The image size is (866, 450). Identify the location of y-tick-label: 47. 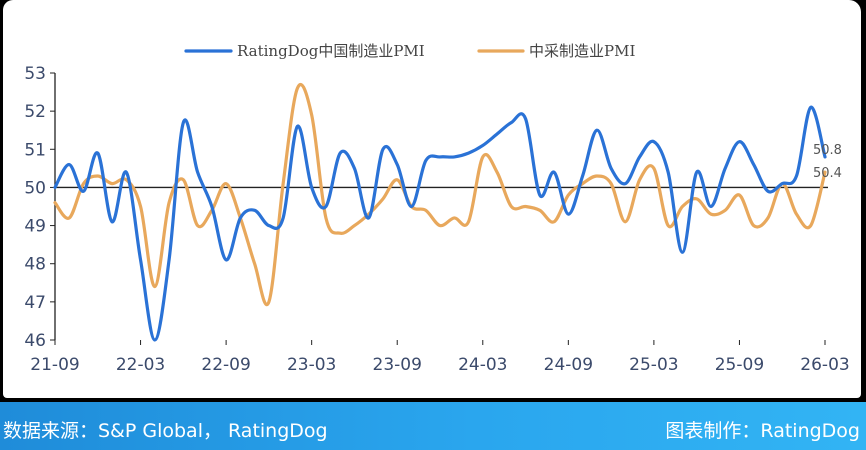
(35, 303).